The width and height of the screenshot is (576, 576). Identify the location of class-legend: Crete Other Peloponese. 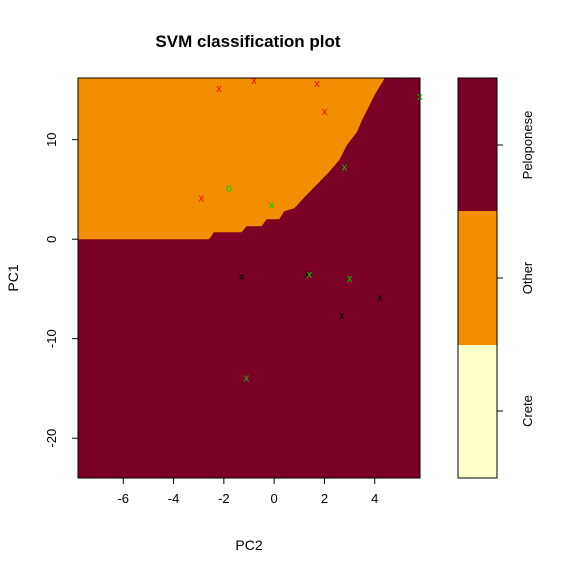
(496, 278).